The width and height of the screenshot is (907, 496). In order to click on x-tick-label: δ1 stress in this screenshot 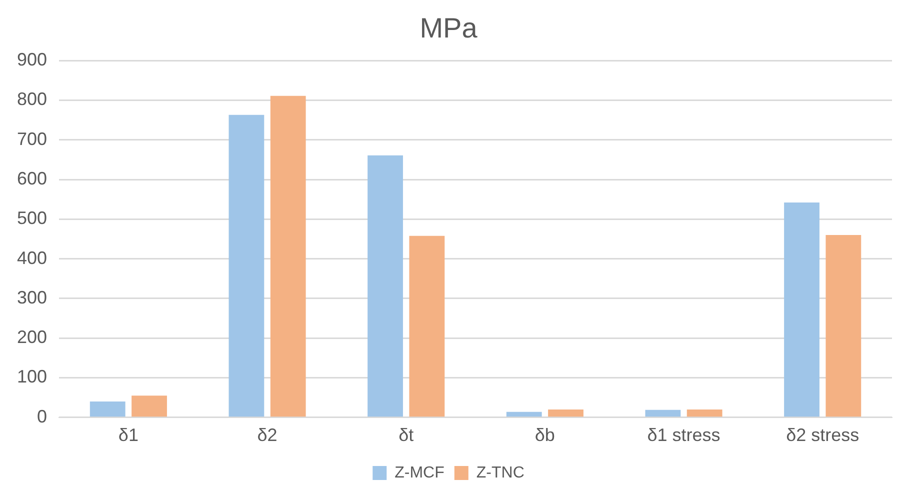, I will do `click(683, 435)`.